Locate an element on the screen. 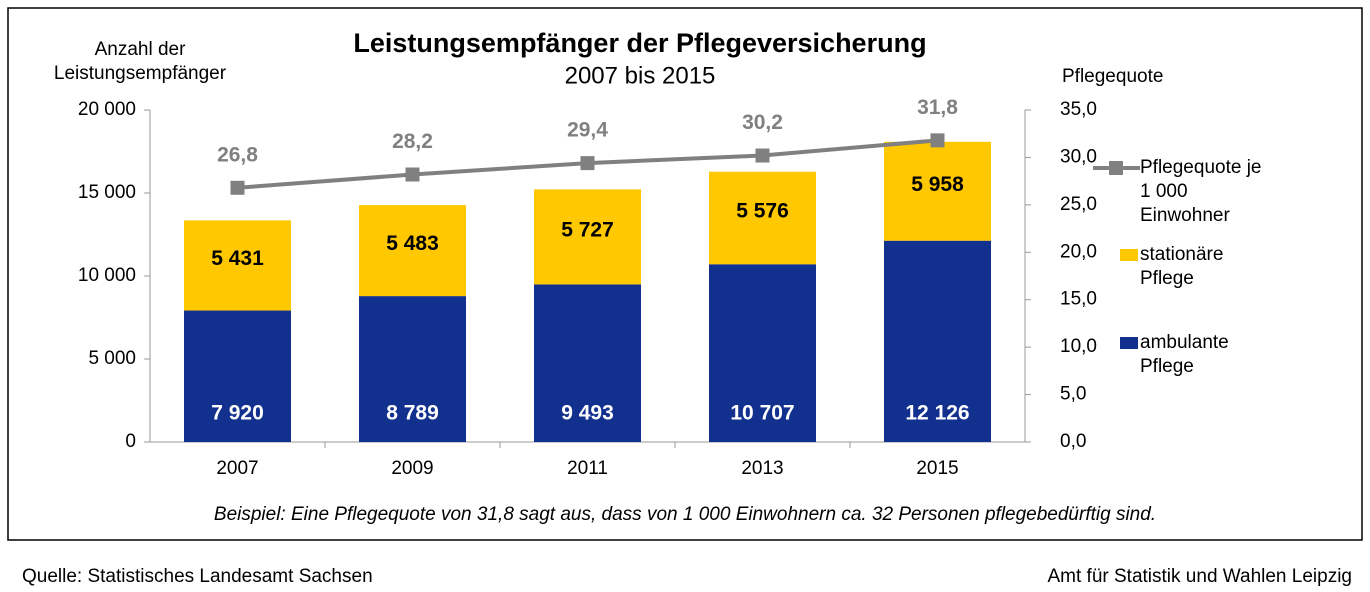 The image size is (1370, 592). data-label: 12 126 is located at coordinates (937, 413).